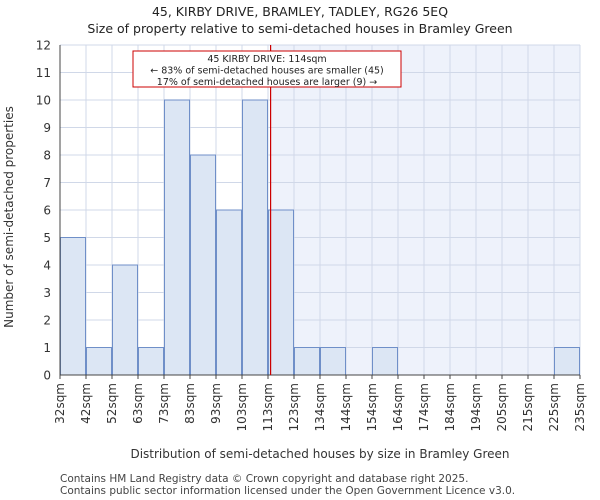 The width and height of the screenshot is (600, 500). What do you see at coordinates (502, 407) in the screenshot?
I see `x-tick-label: 205sqm` at bounding box center [502, 407].